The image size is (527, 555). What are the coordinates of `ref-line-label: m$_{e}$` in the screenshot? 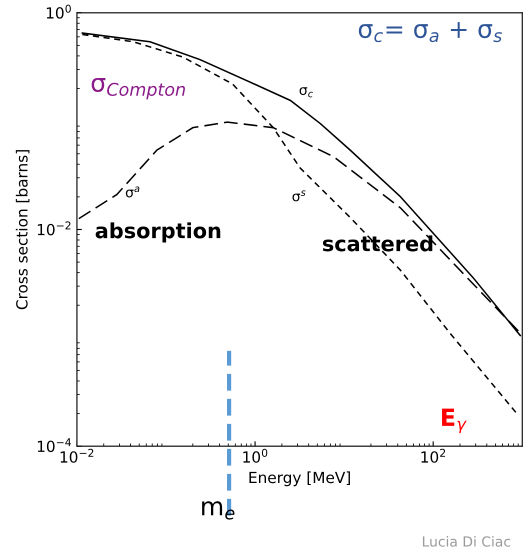 It's located at (218, 510).